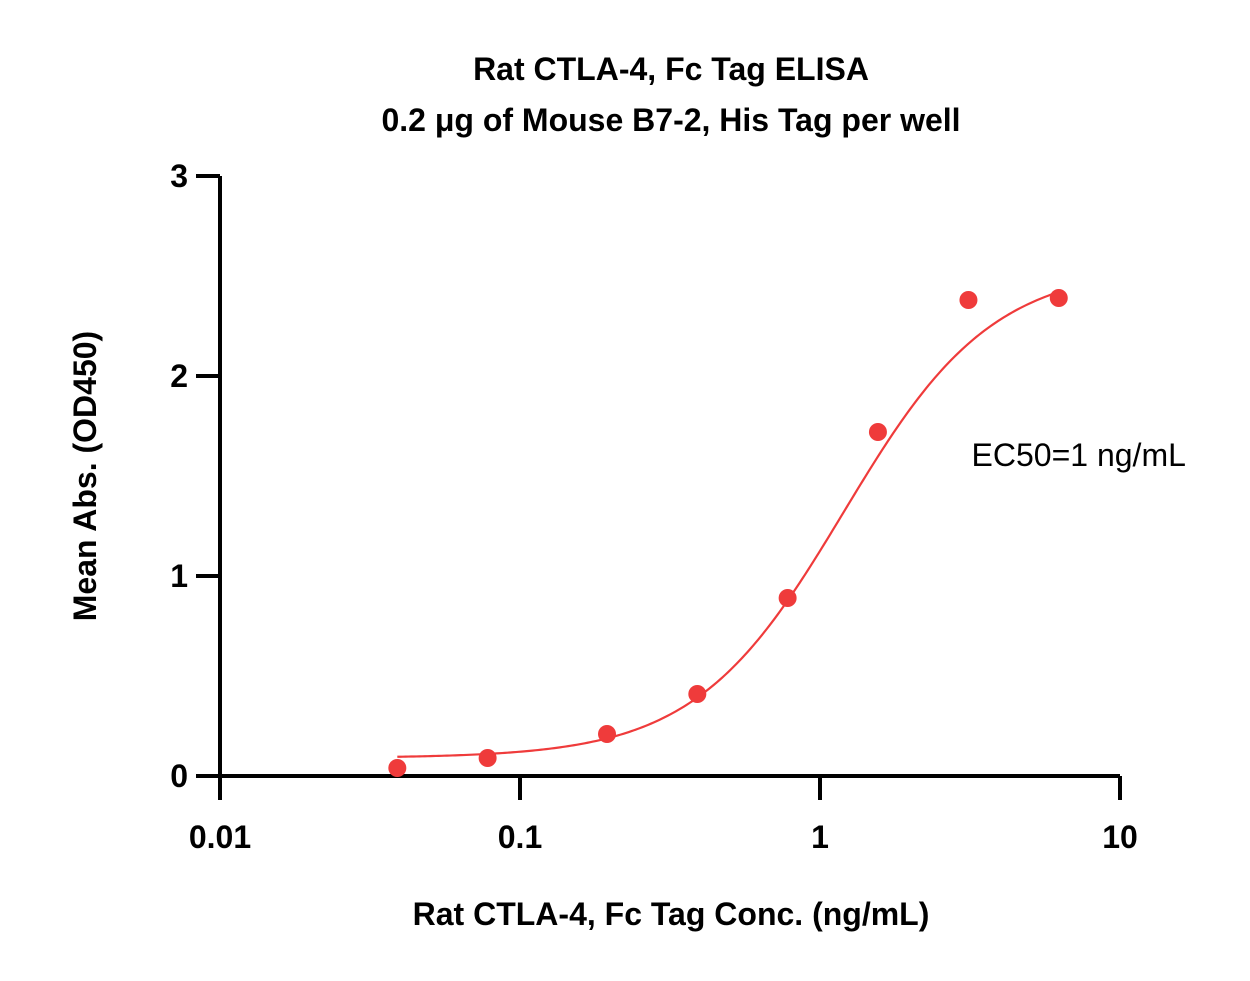 This screenshot has width=1250, height=981. Describe the element at coordinates (195, 476) in the screenshot. I see `y-ticks: 0 1 2 3` at that location.